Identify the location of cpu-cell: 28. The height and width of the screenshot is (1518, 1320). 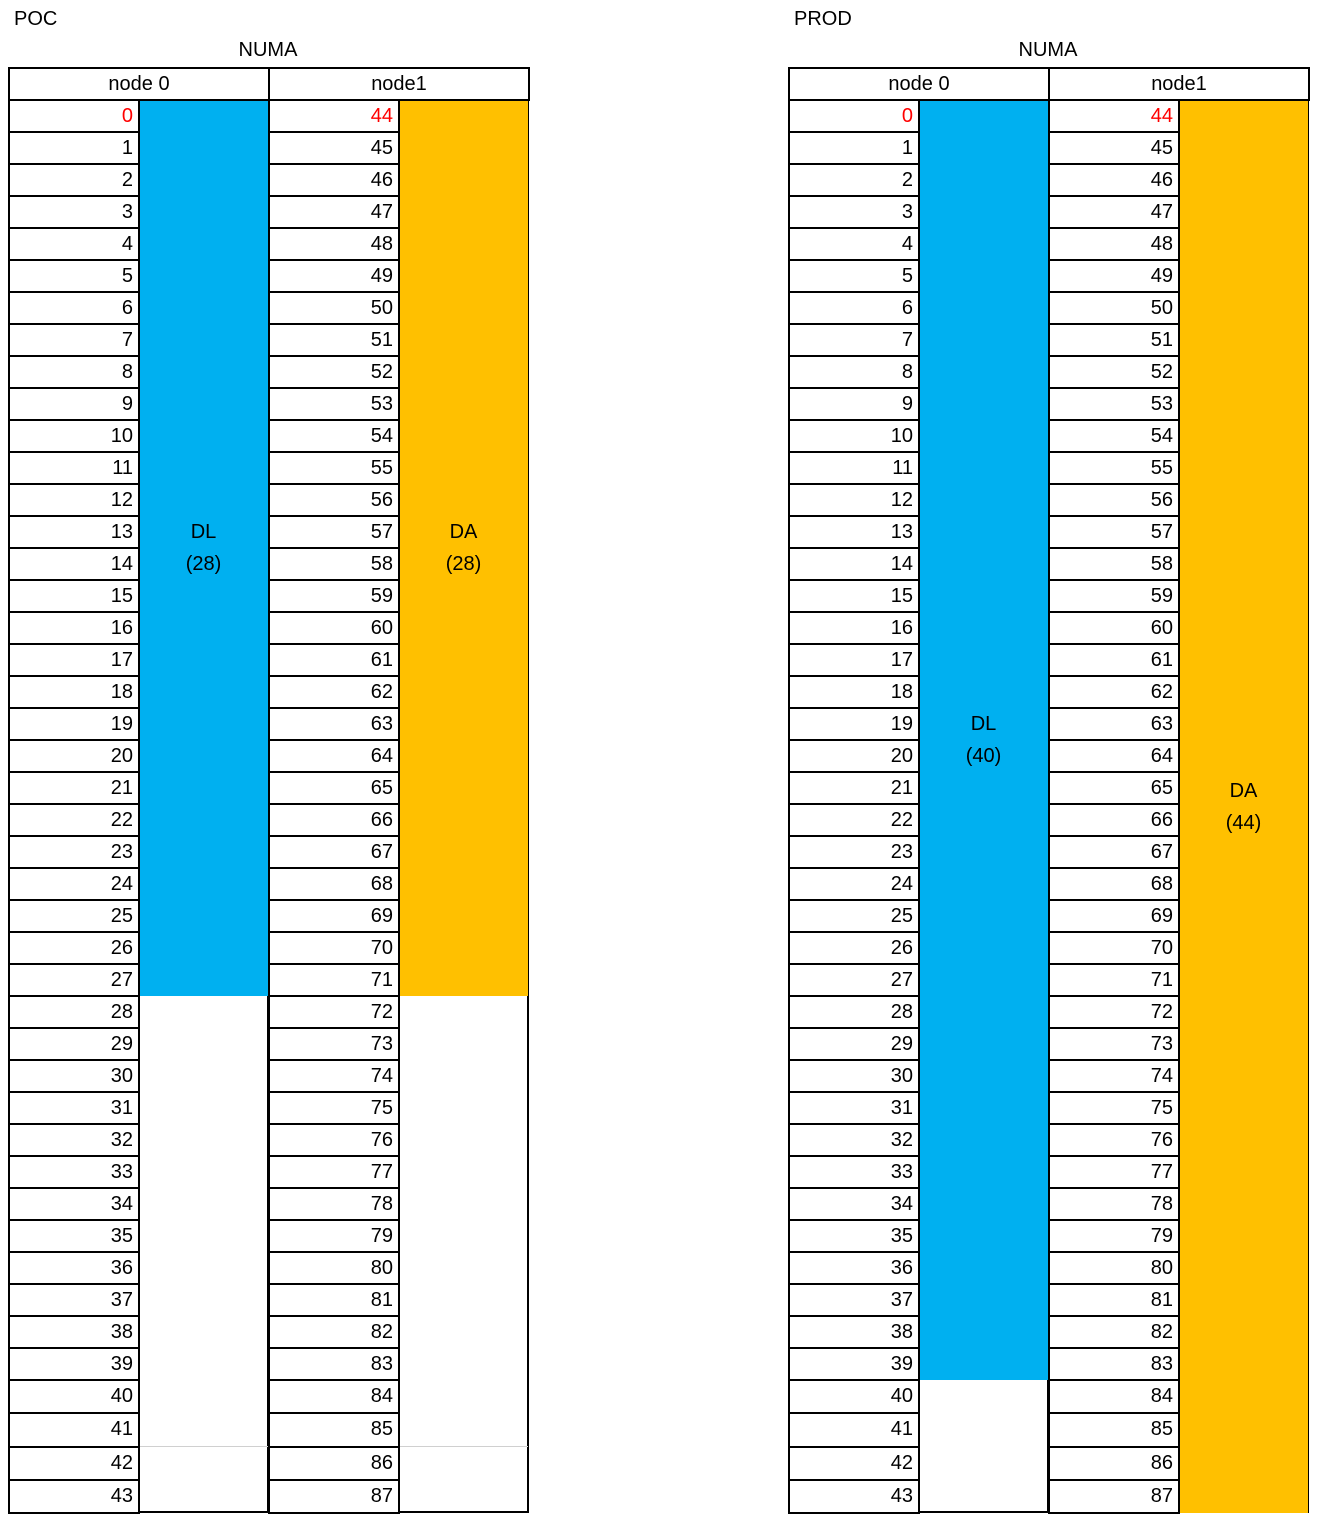
(854, 1012).